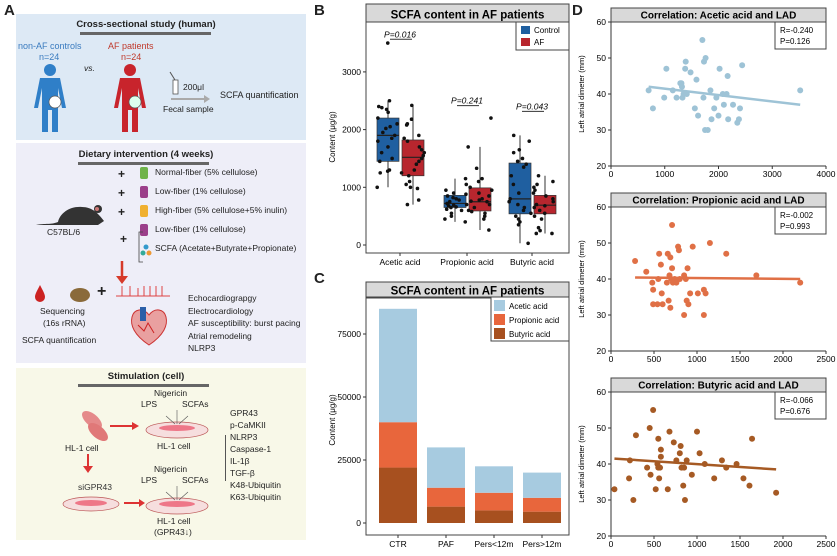 This screenshot has height=556, width=837. I want to click on x-tick-label: Pers>12m, so click(542, 544).